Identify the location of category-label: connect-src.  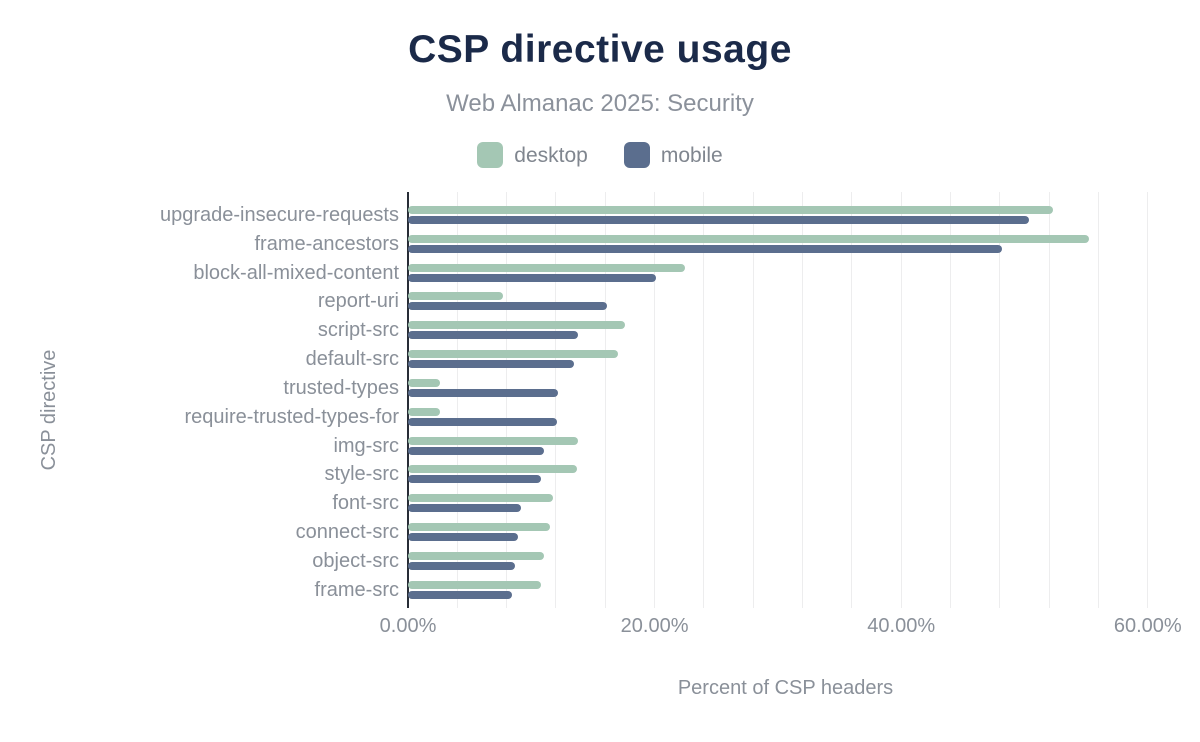
(347, 532).